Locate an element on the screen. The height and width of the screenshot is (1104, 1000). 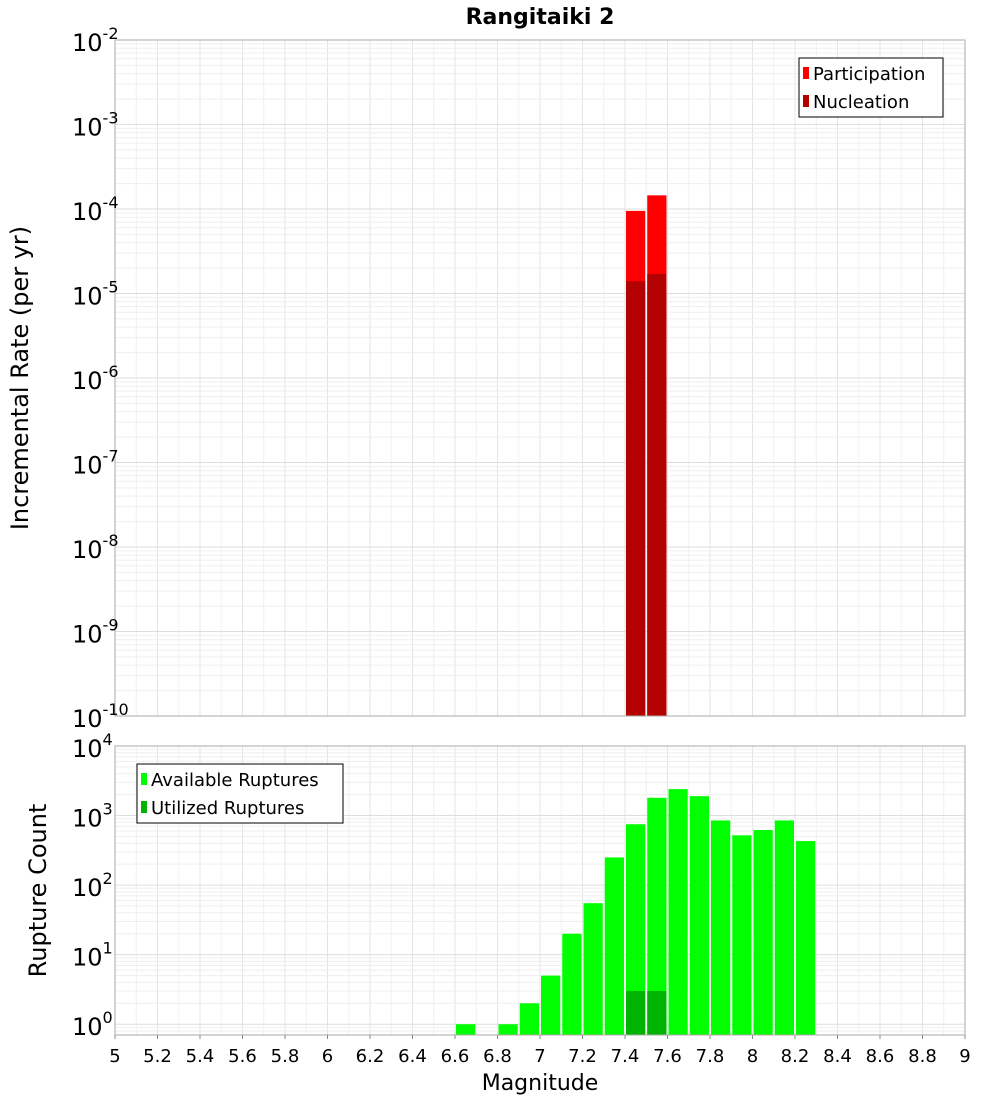
x-tick-label: 7 is located at coordinates (539, 1056).